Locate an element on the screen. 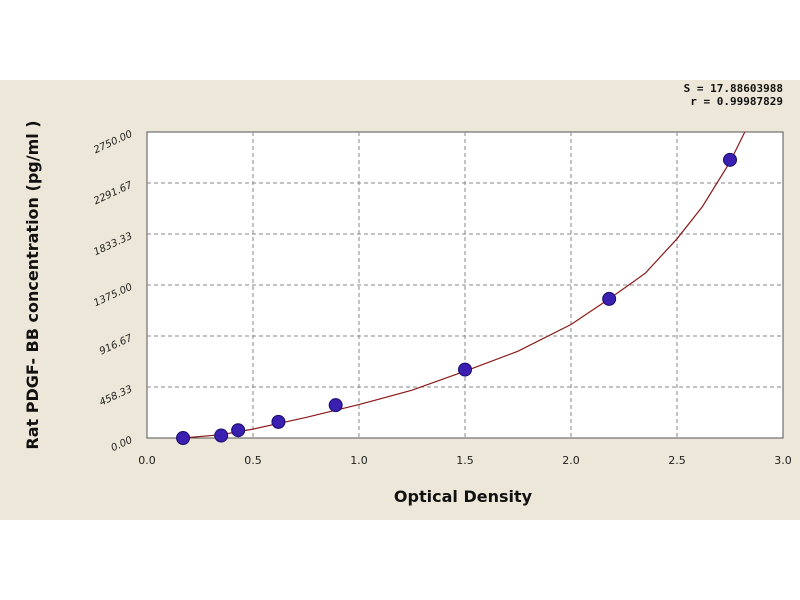 The height and width of the screenshot is (600, 800). y-axis-title: Rat PDGF- BB concentration (pg/ml ) is located at coordinates (32, 284).